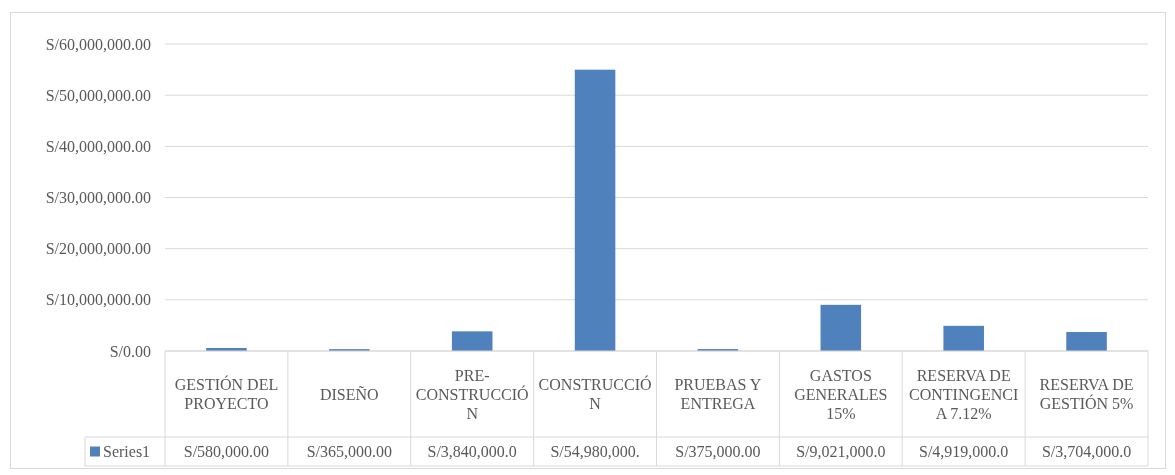  I want to click on y-tick-label: S/20,000,000.00, so click(98, 249).